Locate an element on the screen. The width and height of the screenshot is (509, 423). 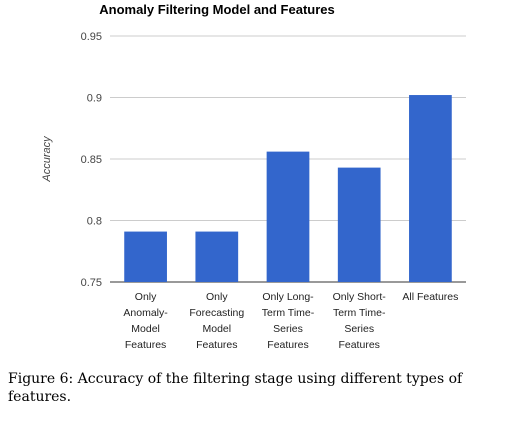
y-axis-label: Accuracy is located at coordinates (47, 159).